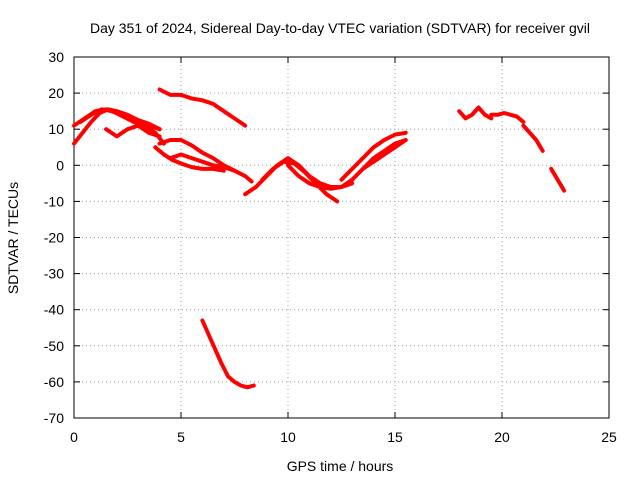  Describe the element at coordinates (54, 346) in the screenshot. I see `y-tick-label: -50` at that location.